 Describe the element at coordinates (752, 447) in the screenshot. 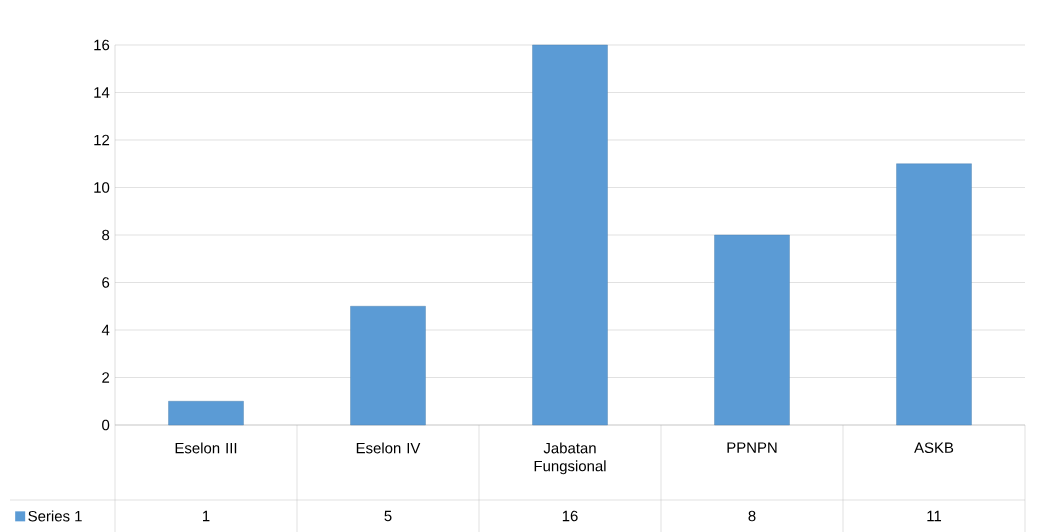

I see `x-tick-label: PPNPN` at that location.